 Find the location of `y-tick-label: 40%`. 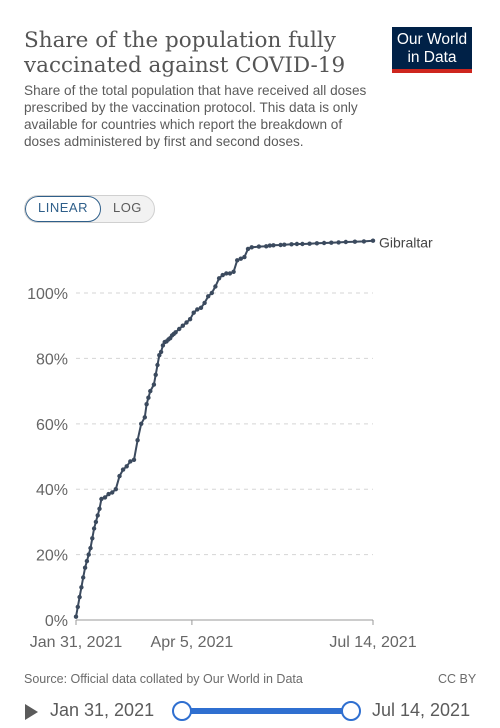

y-tick-label: 40% is located at coordinates (52, 490).